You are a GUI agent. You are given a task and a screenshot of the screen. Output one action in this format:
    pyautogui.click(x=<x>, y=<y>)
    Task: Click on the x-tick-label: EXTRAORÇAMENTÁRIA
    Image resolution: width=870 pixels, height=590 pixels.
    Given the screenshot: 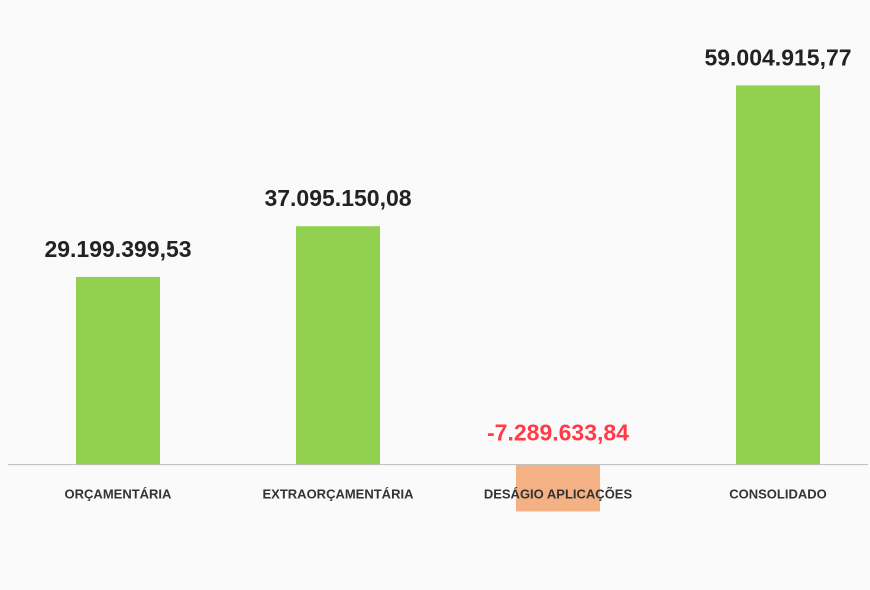 What is the action you would take?
    pyautogui.click(x=339, y=494)
    